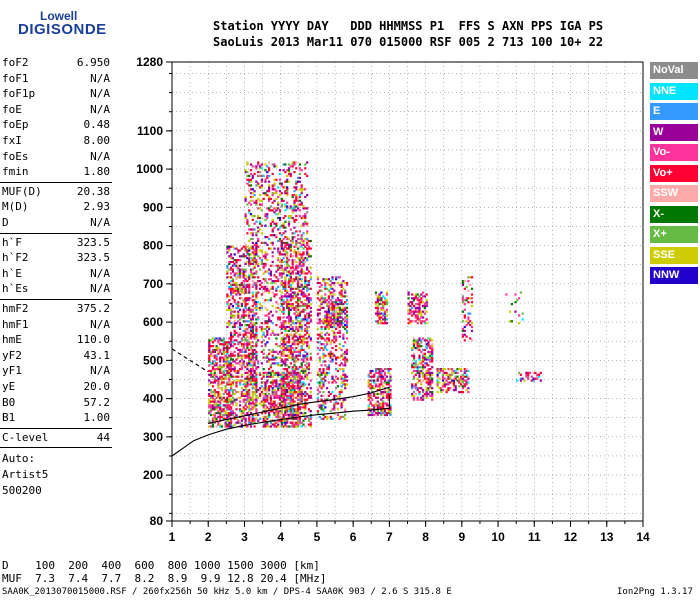 Image resolution: width=700 pixels, height=600 pixels. I want to click on panel-separator, so click(56, 428).